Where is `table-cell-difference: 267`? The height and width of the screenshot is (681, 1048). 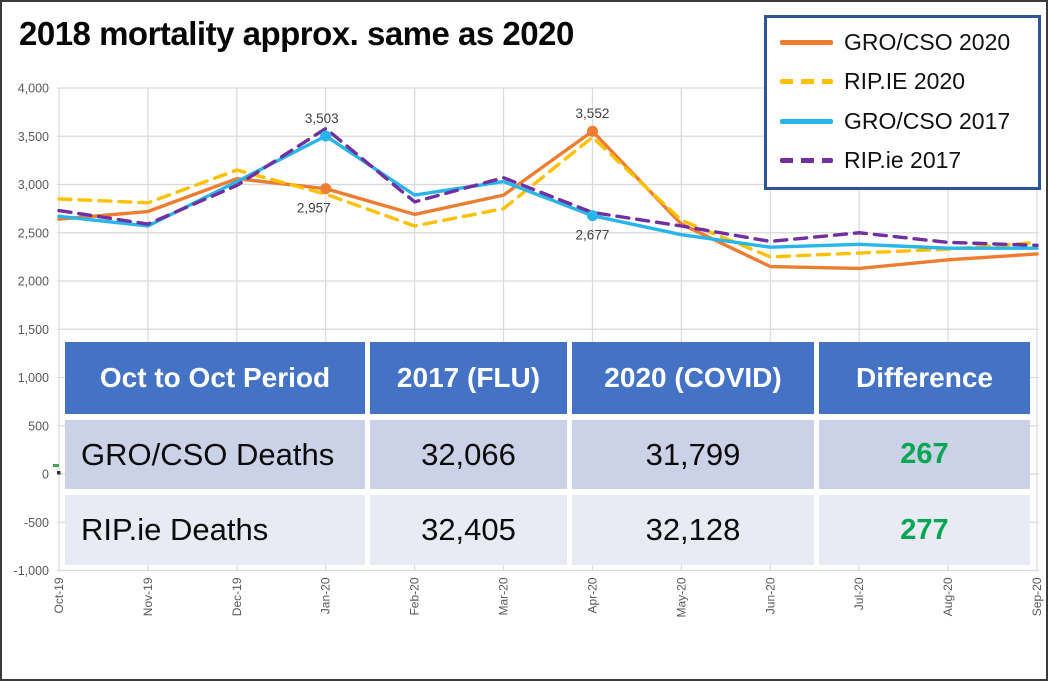 table-cell-difference: 267 is located at coordinates (924, 454).